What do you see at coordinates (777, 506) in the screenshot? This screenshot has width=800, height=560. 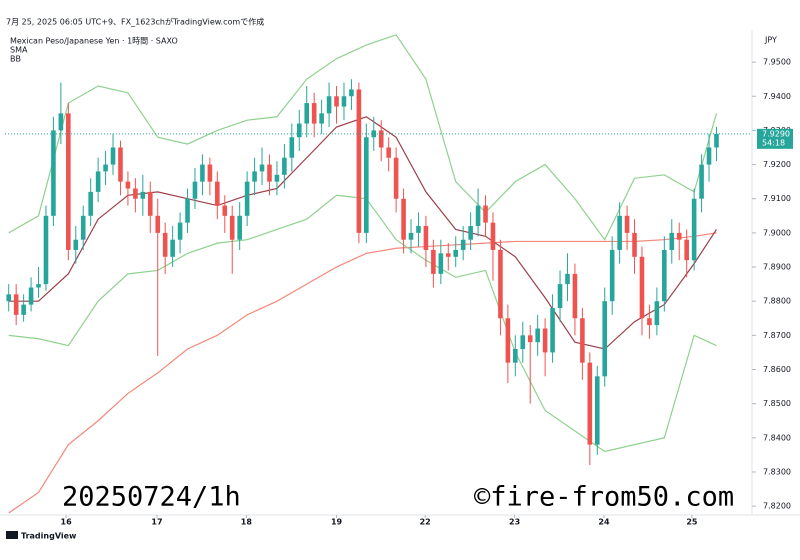 I see `y-tick-label: 7.8200` at bounding box center [777, 506].